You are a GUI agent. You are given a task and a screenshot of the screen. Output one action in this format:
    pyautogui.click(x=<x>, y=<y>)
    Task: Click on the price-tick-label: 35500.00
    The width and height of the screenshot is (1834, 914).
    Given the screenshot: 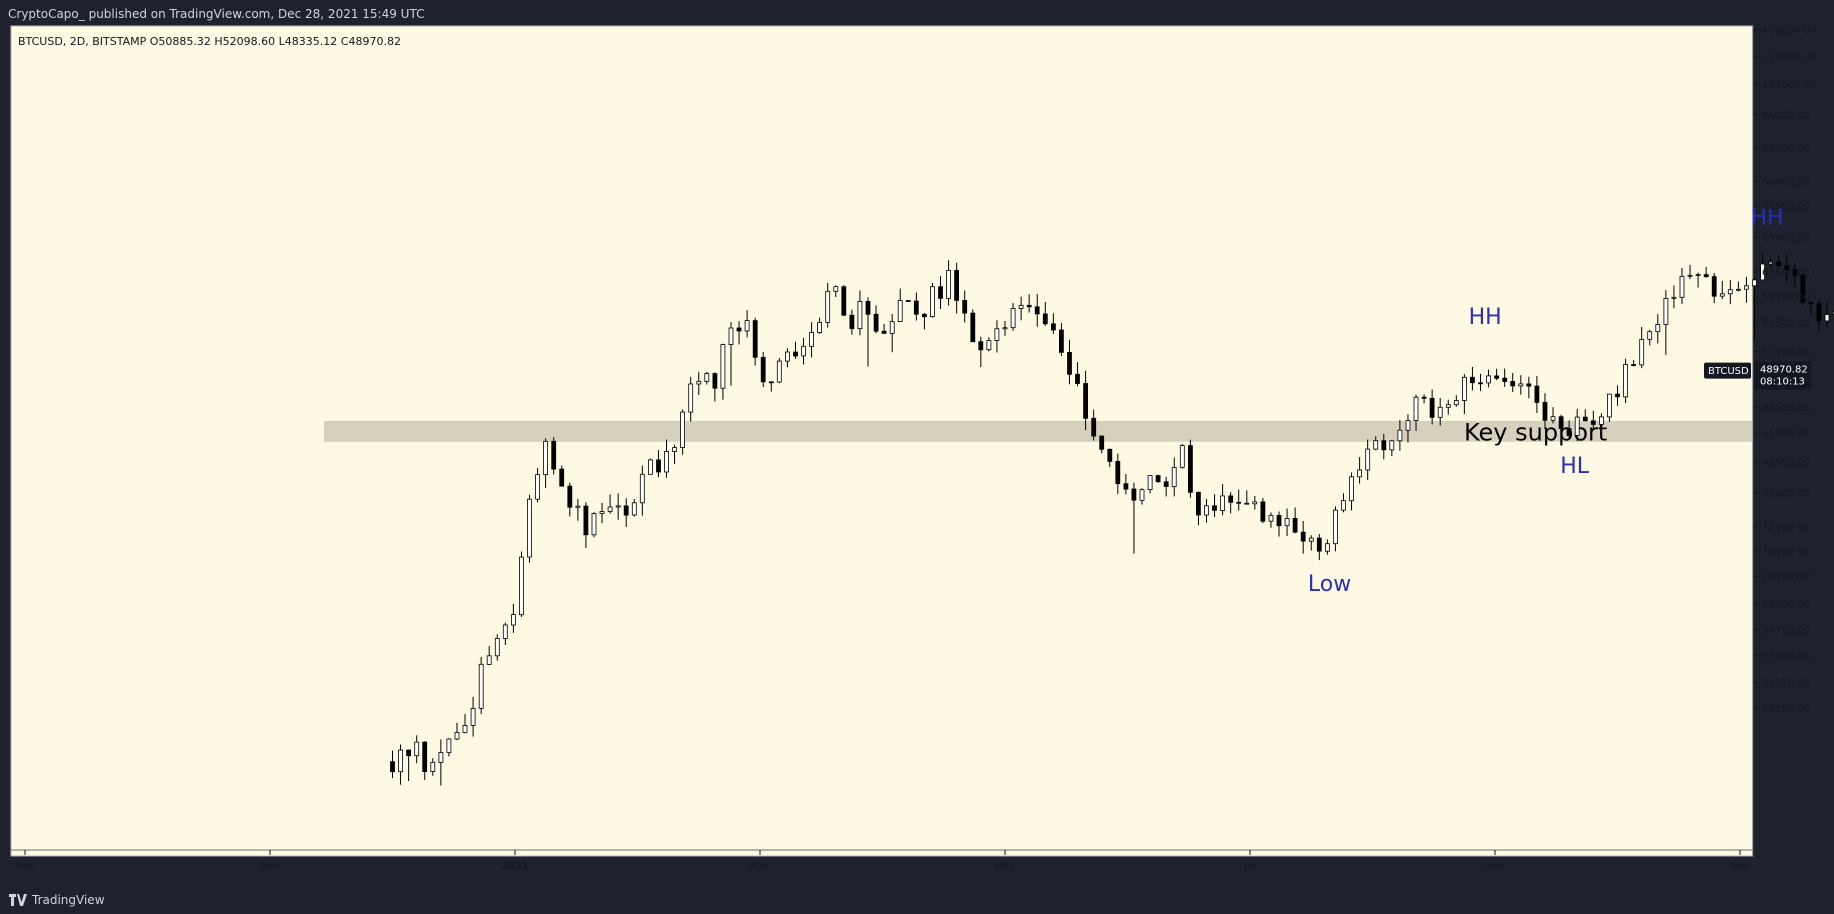 What is the action you would take?
    pyautogui.click(x=1786, y=493)
    